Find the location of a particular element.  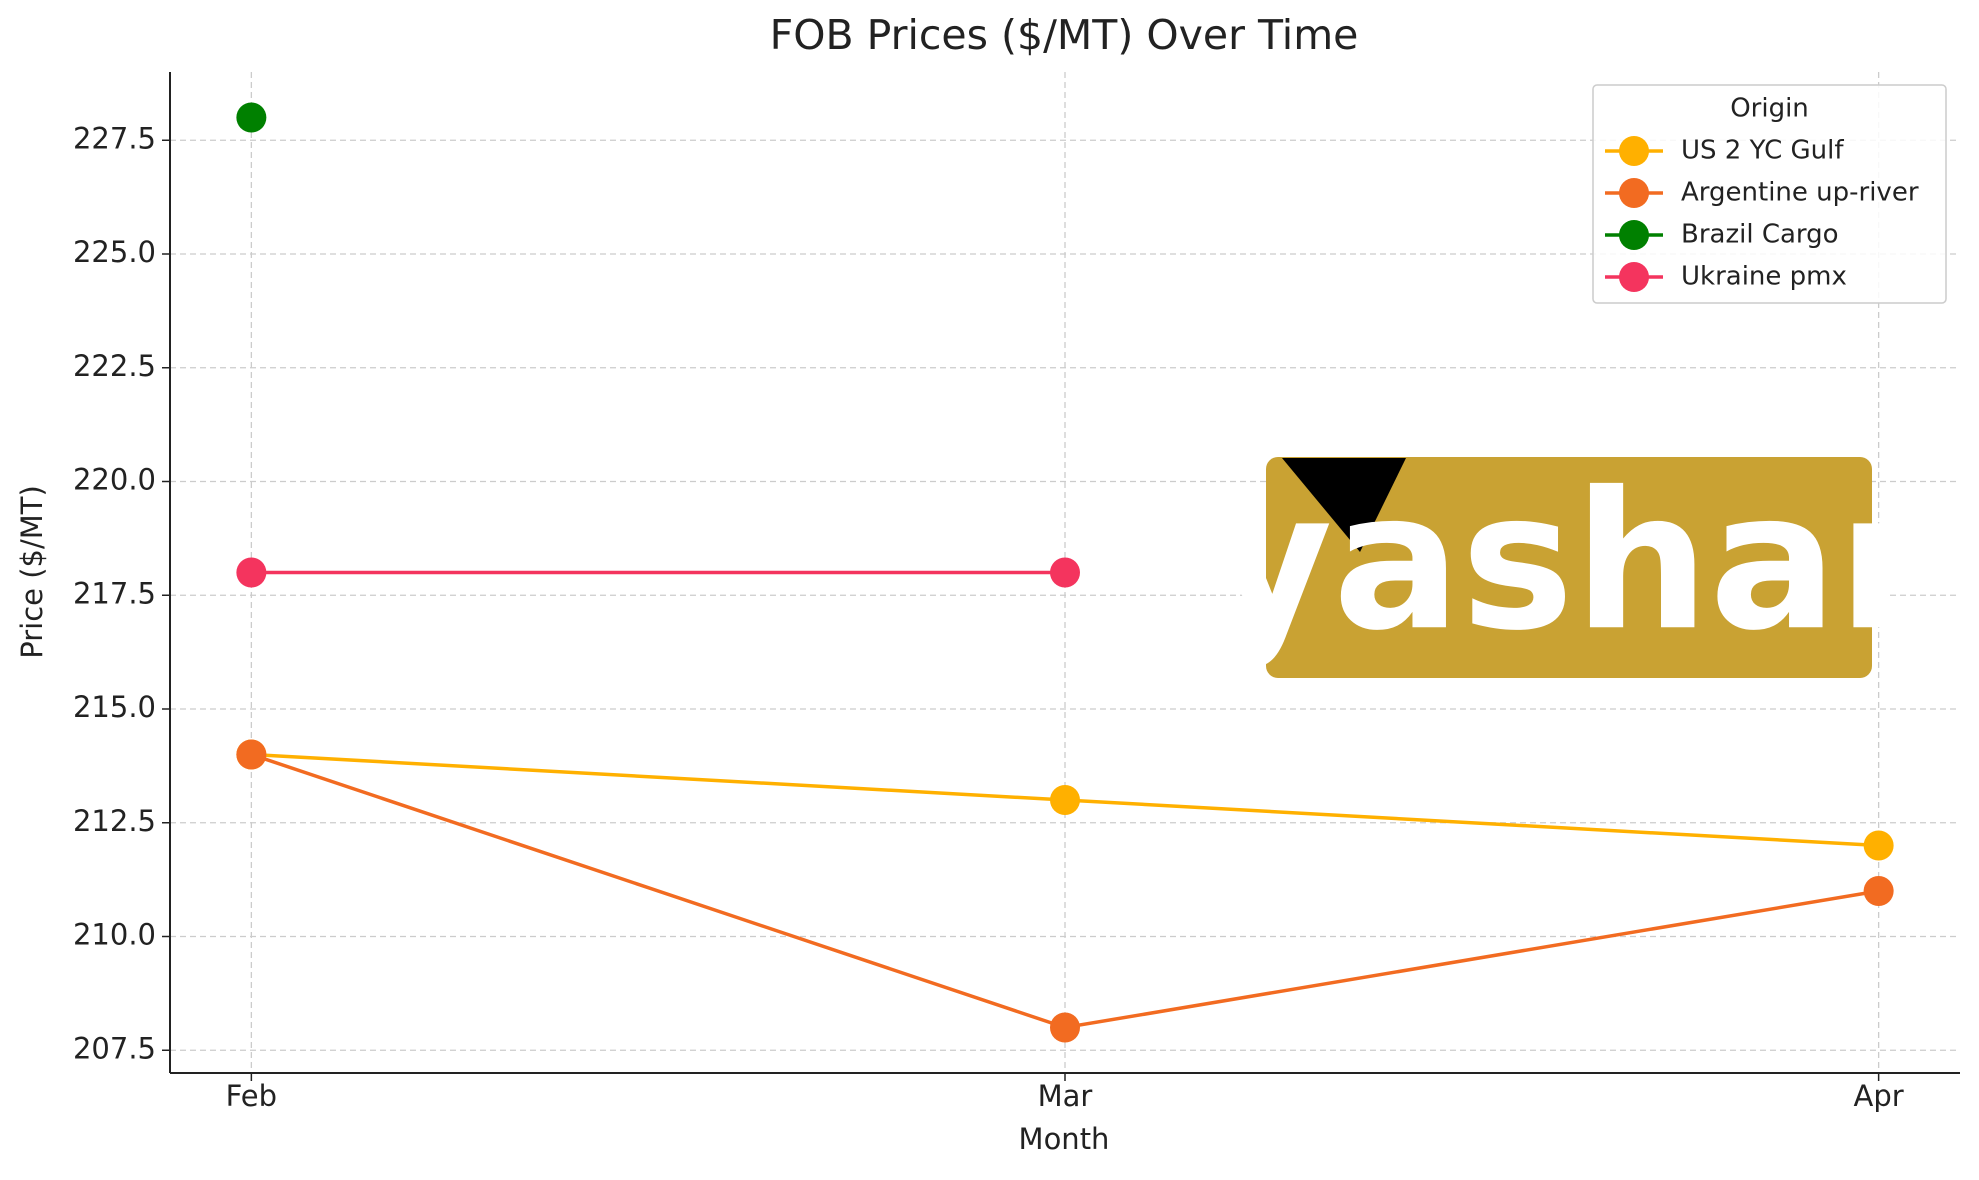

y-tick-label: 212.5 is located at coordinates (114, 821).